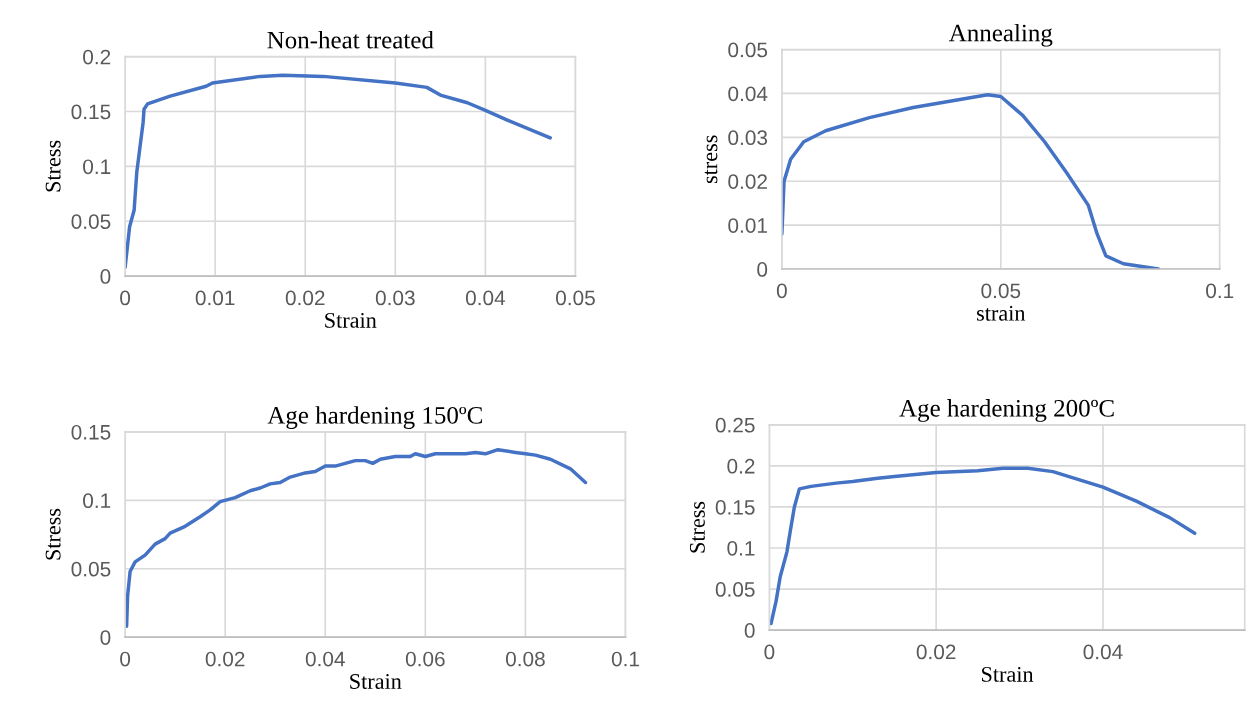 This screenshot has height=708, width=1251. What do you see at coordinates (748, 138) in the screenshot?
I see `y-tick-label: 0.03` at bounding box center [748, 138].